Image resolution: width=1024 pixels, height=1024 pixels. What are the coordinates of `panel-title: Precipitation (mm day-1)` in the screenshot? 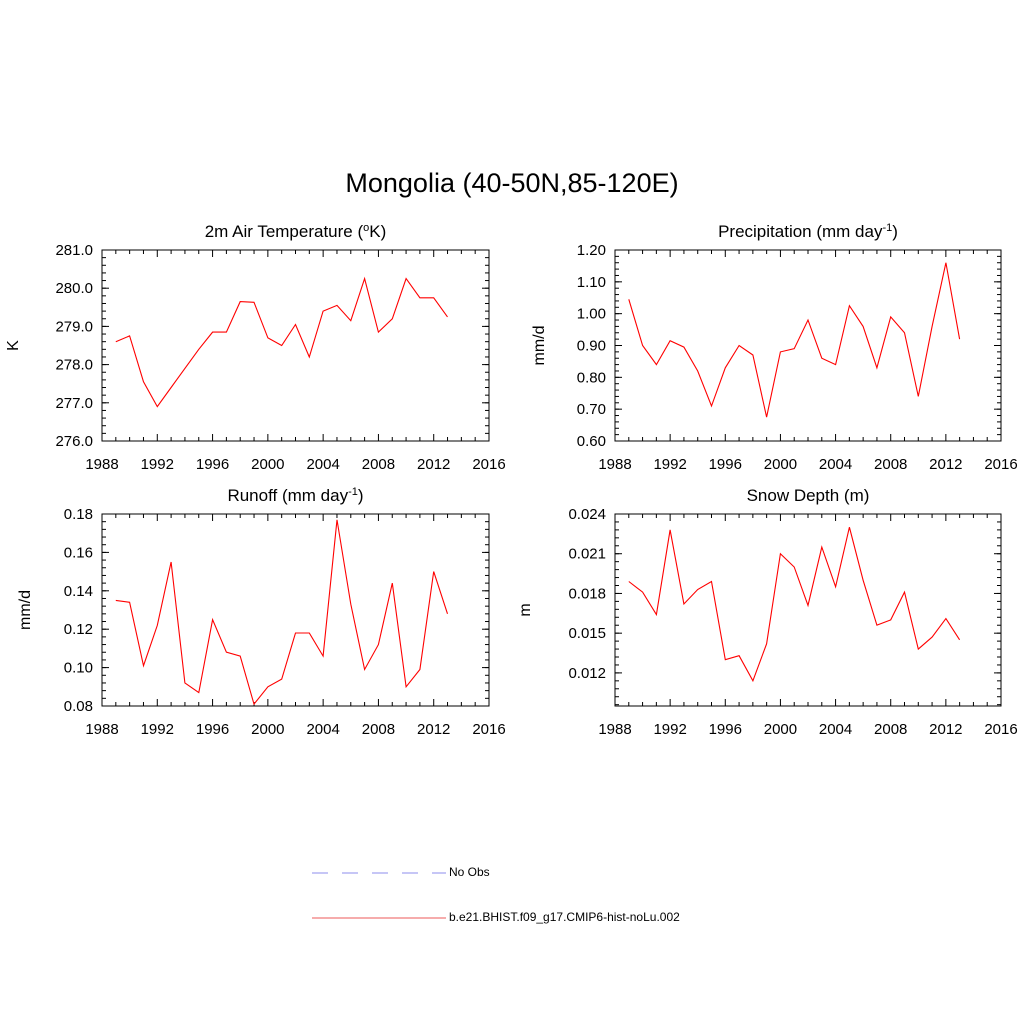 It's located at (808, 231).